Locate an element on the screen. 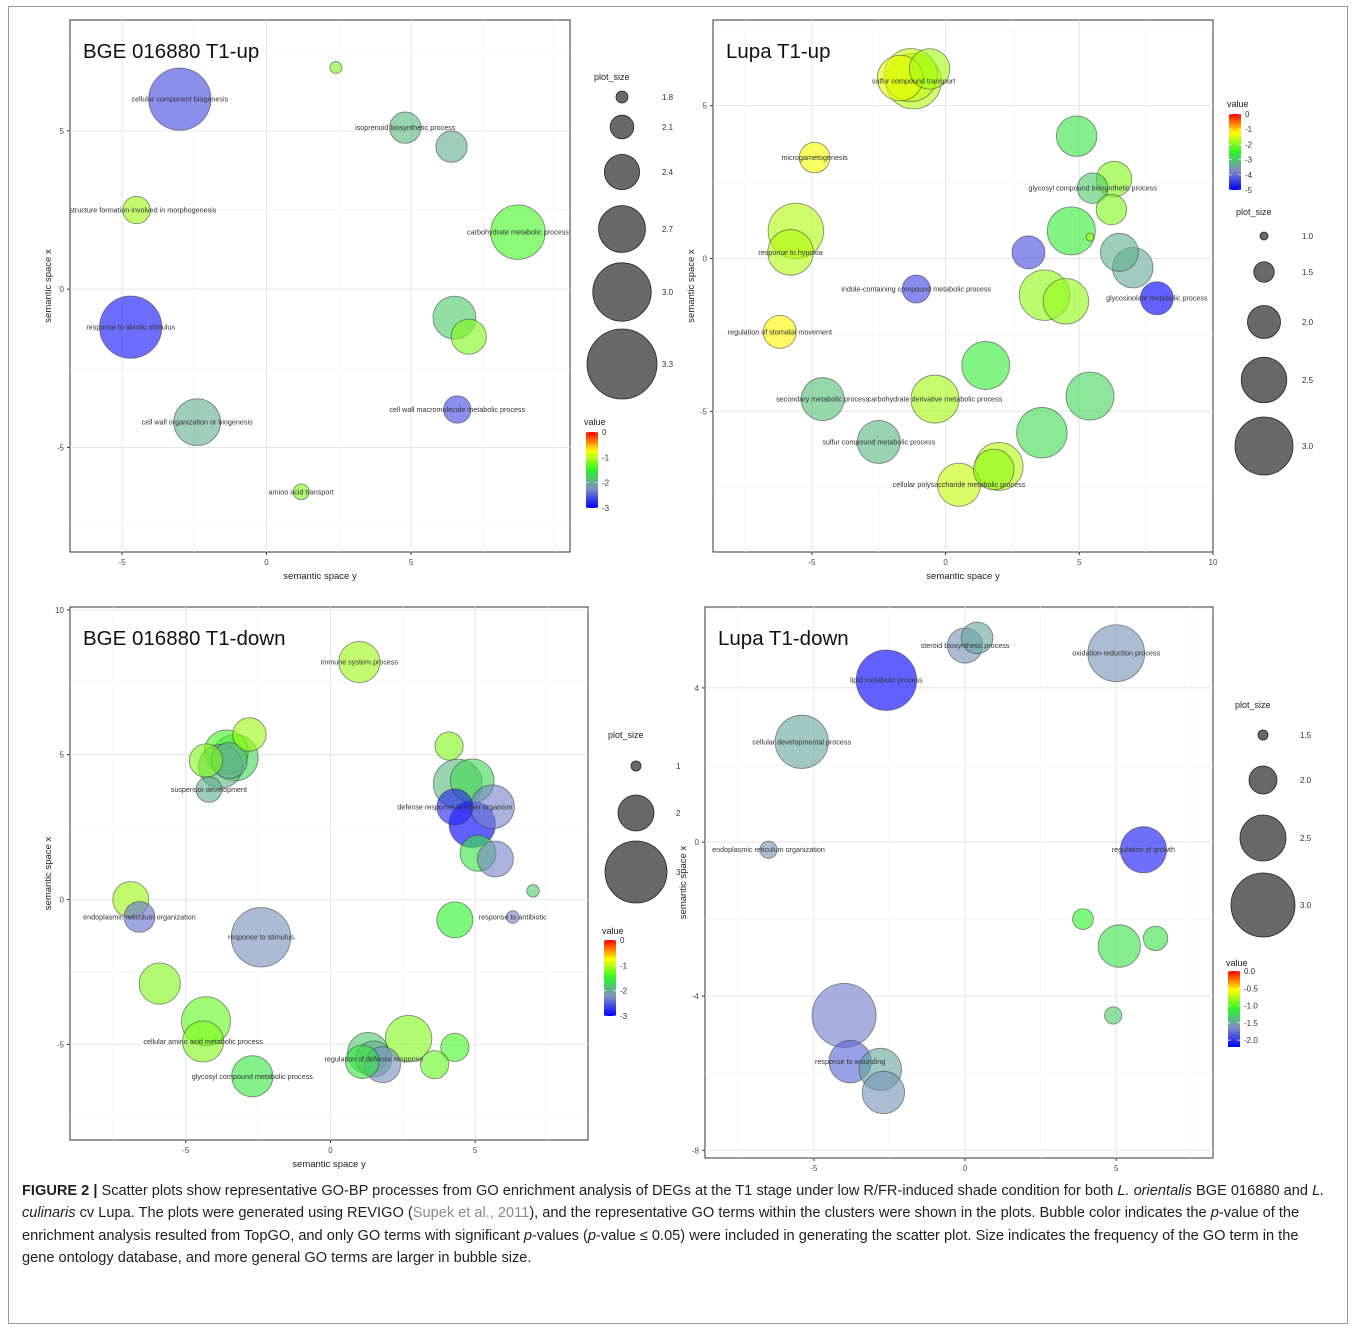 This screenshot has height=1329, width=1356. size-legend-label: 2.7 is located at coordinates (668, 229).